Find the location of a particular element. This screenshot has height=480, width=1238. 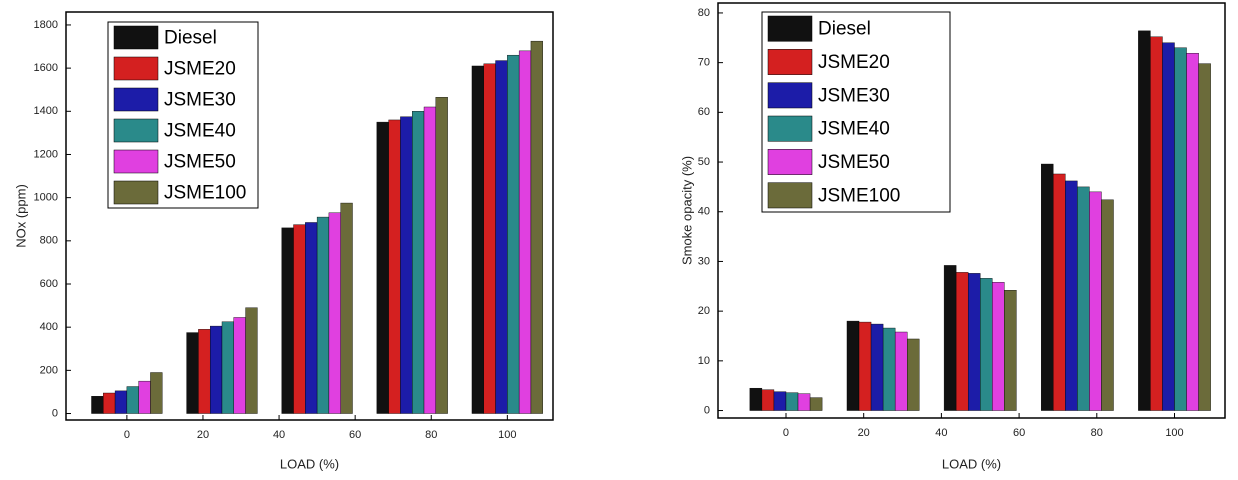

y-tick-label: 60 is located at coordinates (704, 112).